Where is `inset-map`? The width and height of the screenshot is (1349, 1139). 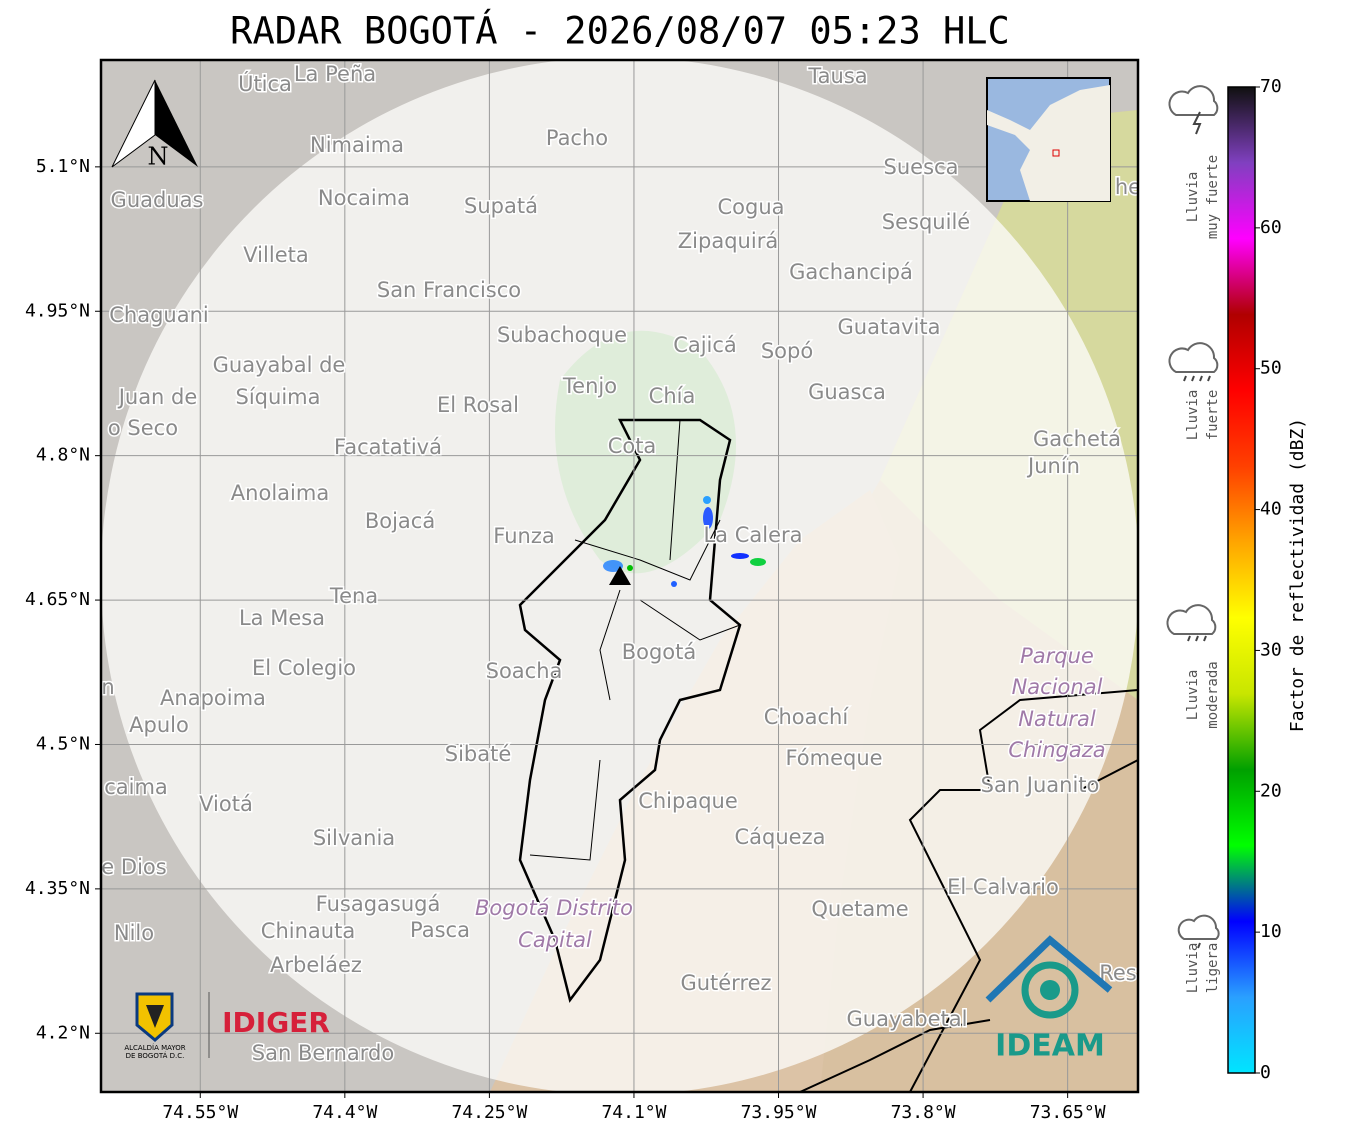
inset-map is located at coordinates (1048, 139).